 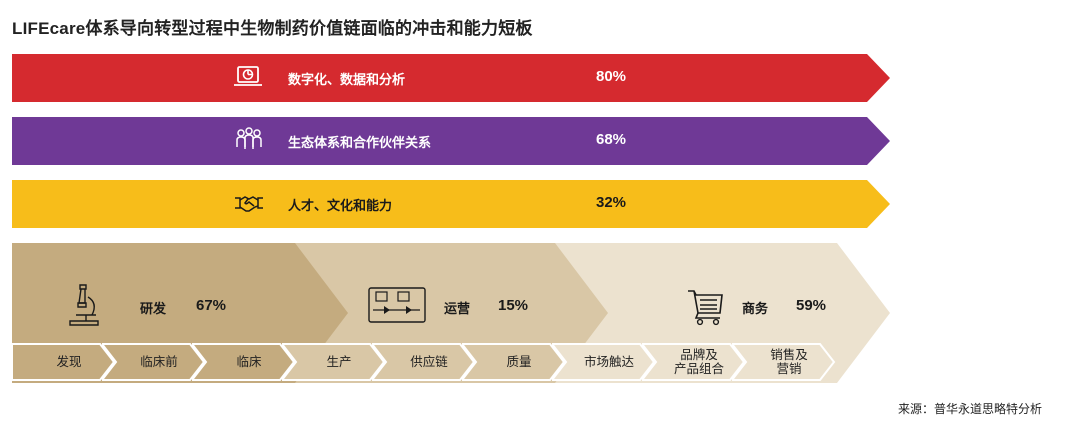 I want to click on source-note: 来源：普华永道思略特分析, so click(x=969, y=409).